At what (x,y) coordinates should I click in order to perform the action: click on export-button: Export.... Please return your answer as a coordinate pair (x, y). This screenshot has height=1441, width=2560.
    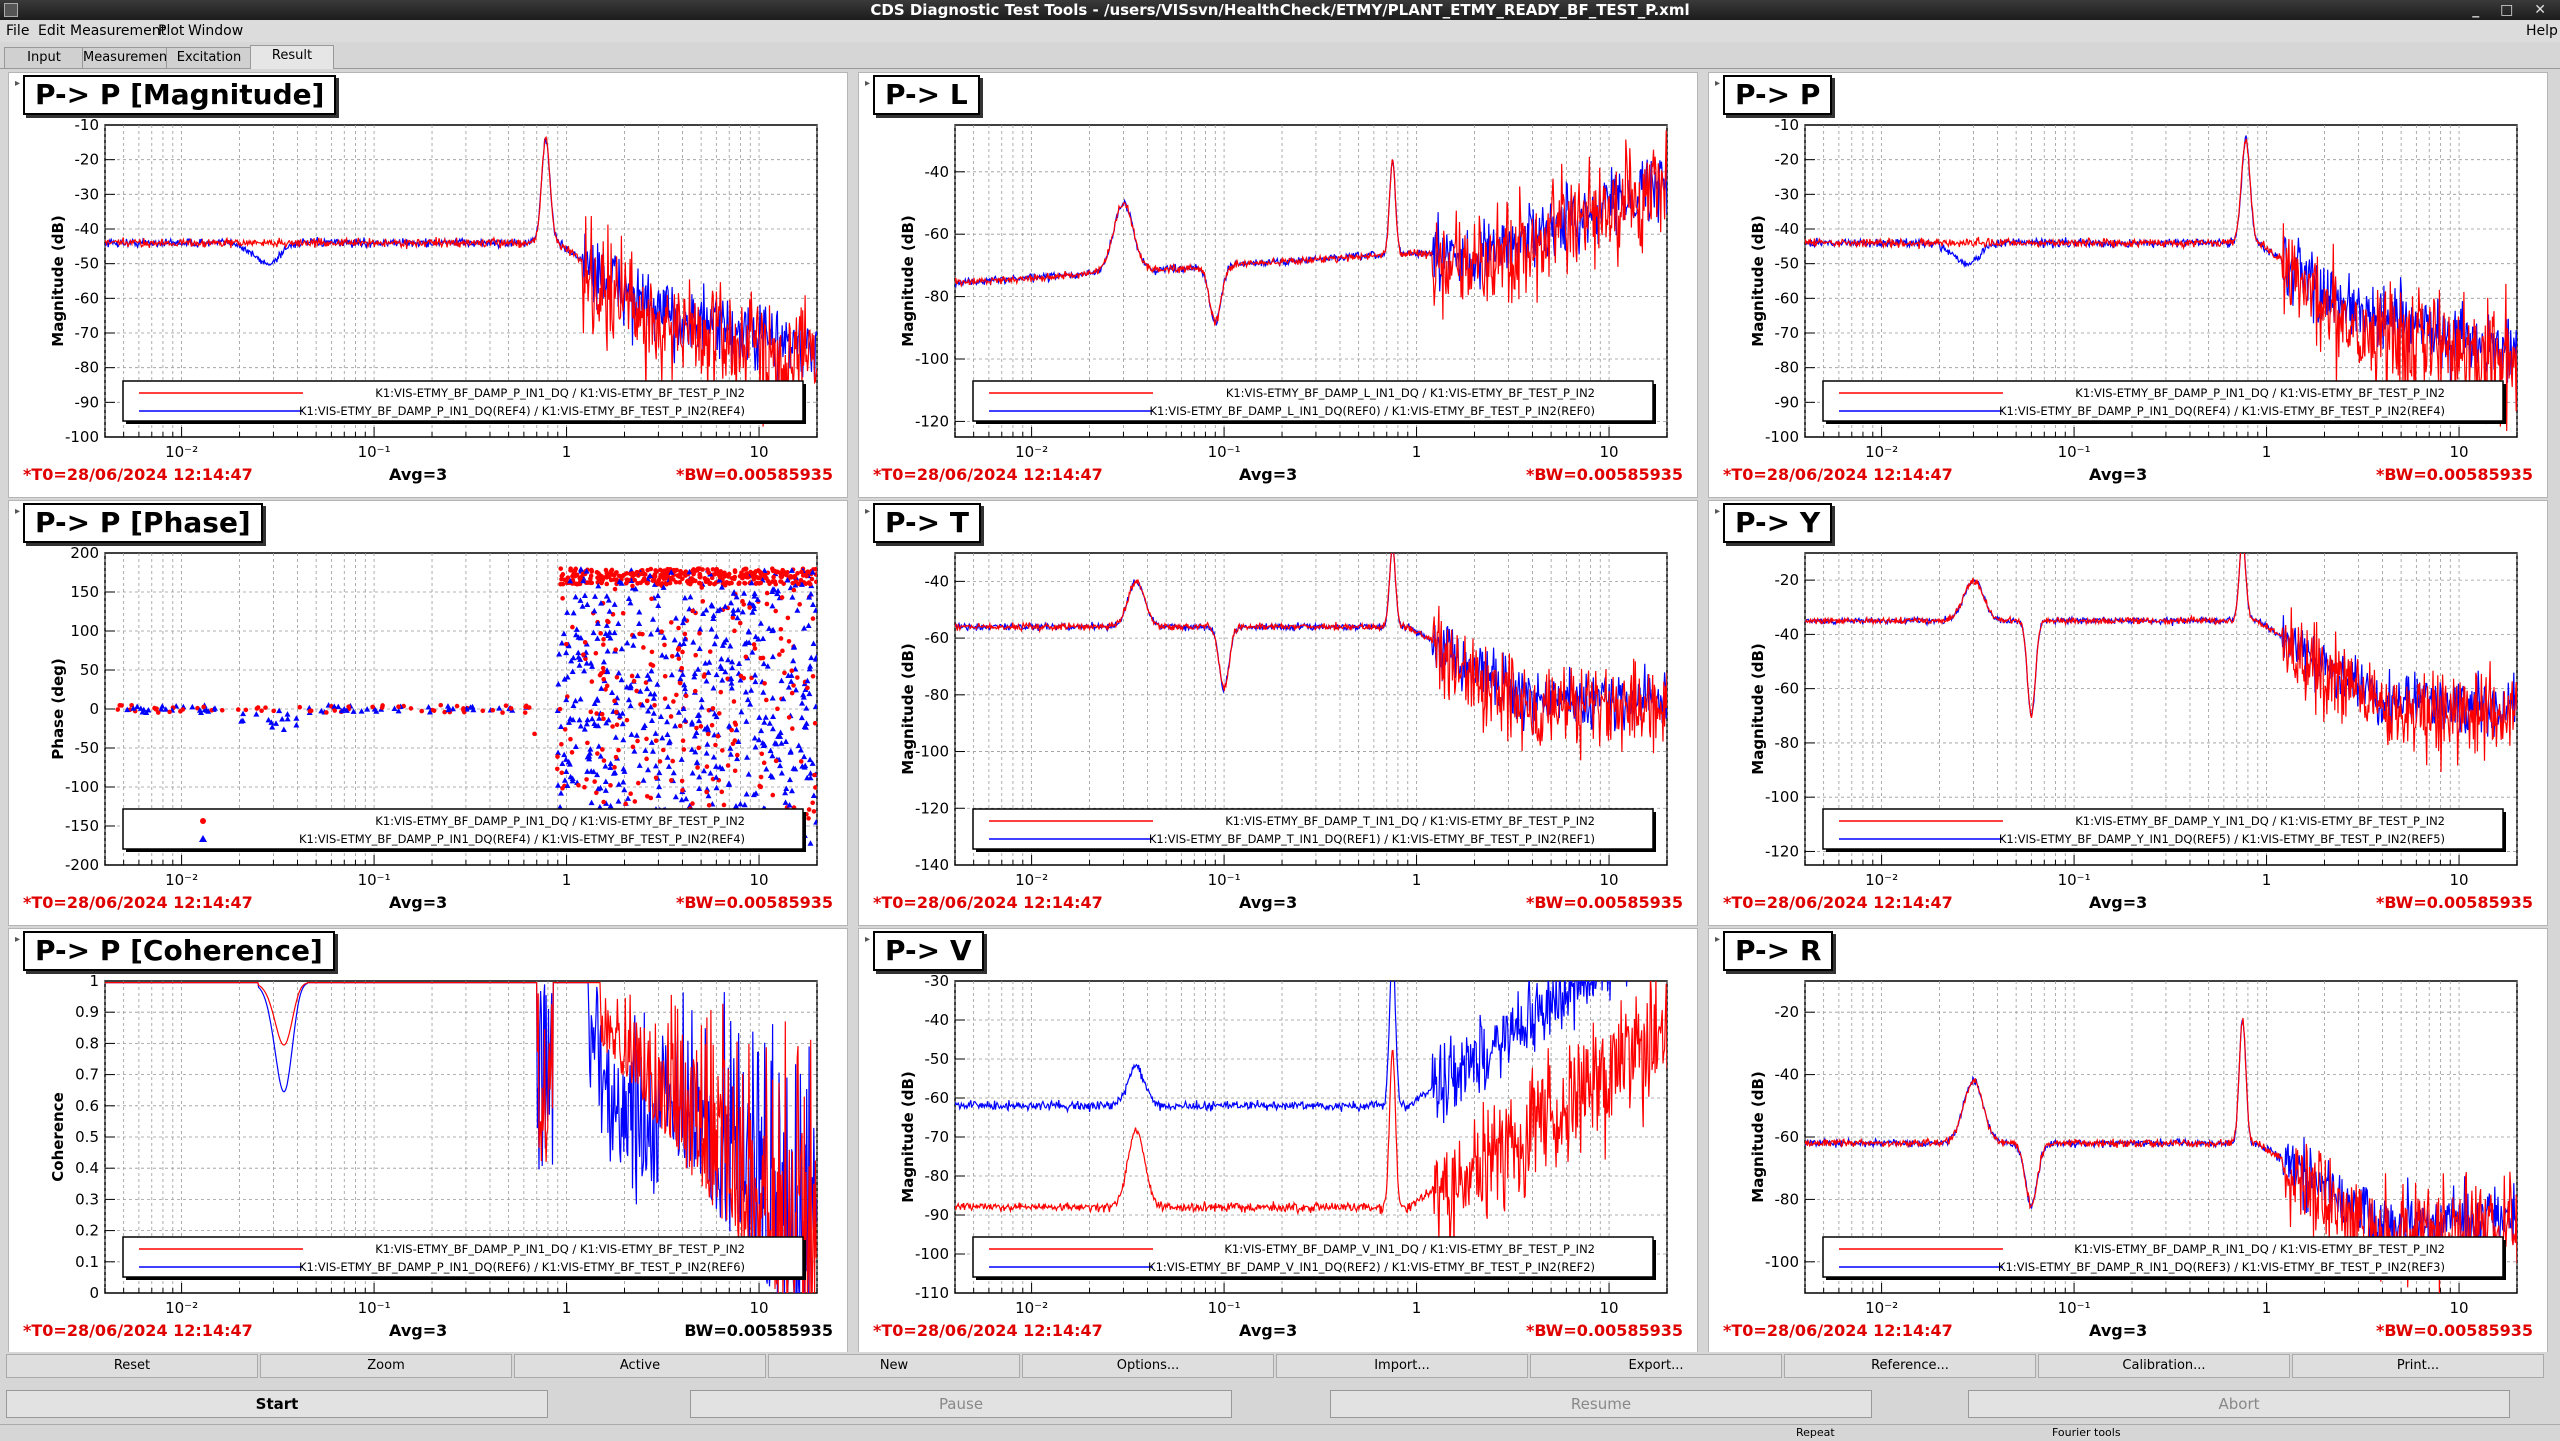
    Looking at the image, I should click on (1656, 1366).